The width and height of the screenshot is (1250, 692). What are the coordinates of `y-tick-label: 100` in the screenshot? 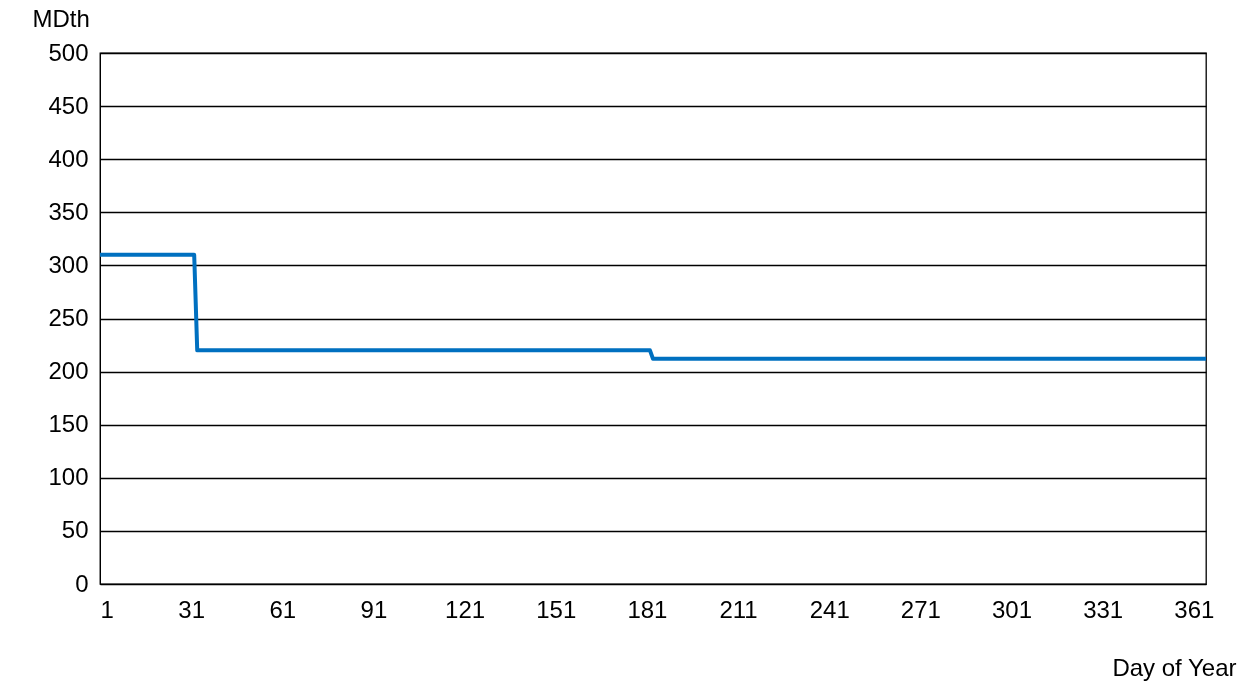 It's located at (68, 477).